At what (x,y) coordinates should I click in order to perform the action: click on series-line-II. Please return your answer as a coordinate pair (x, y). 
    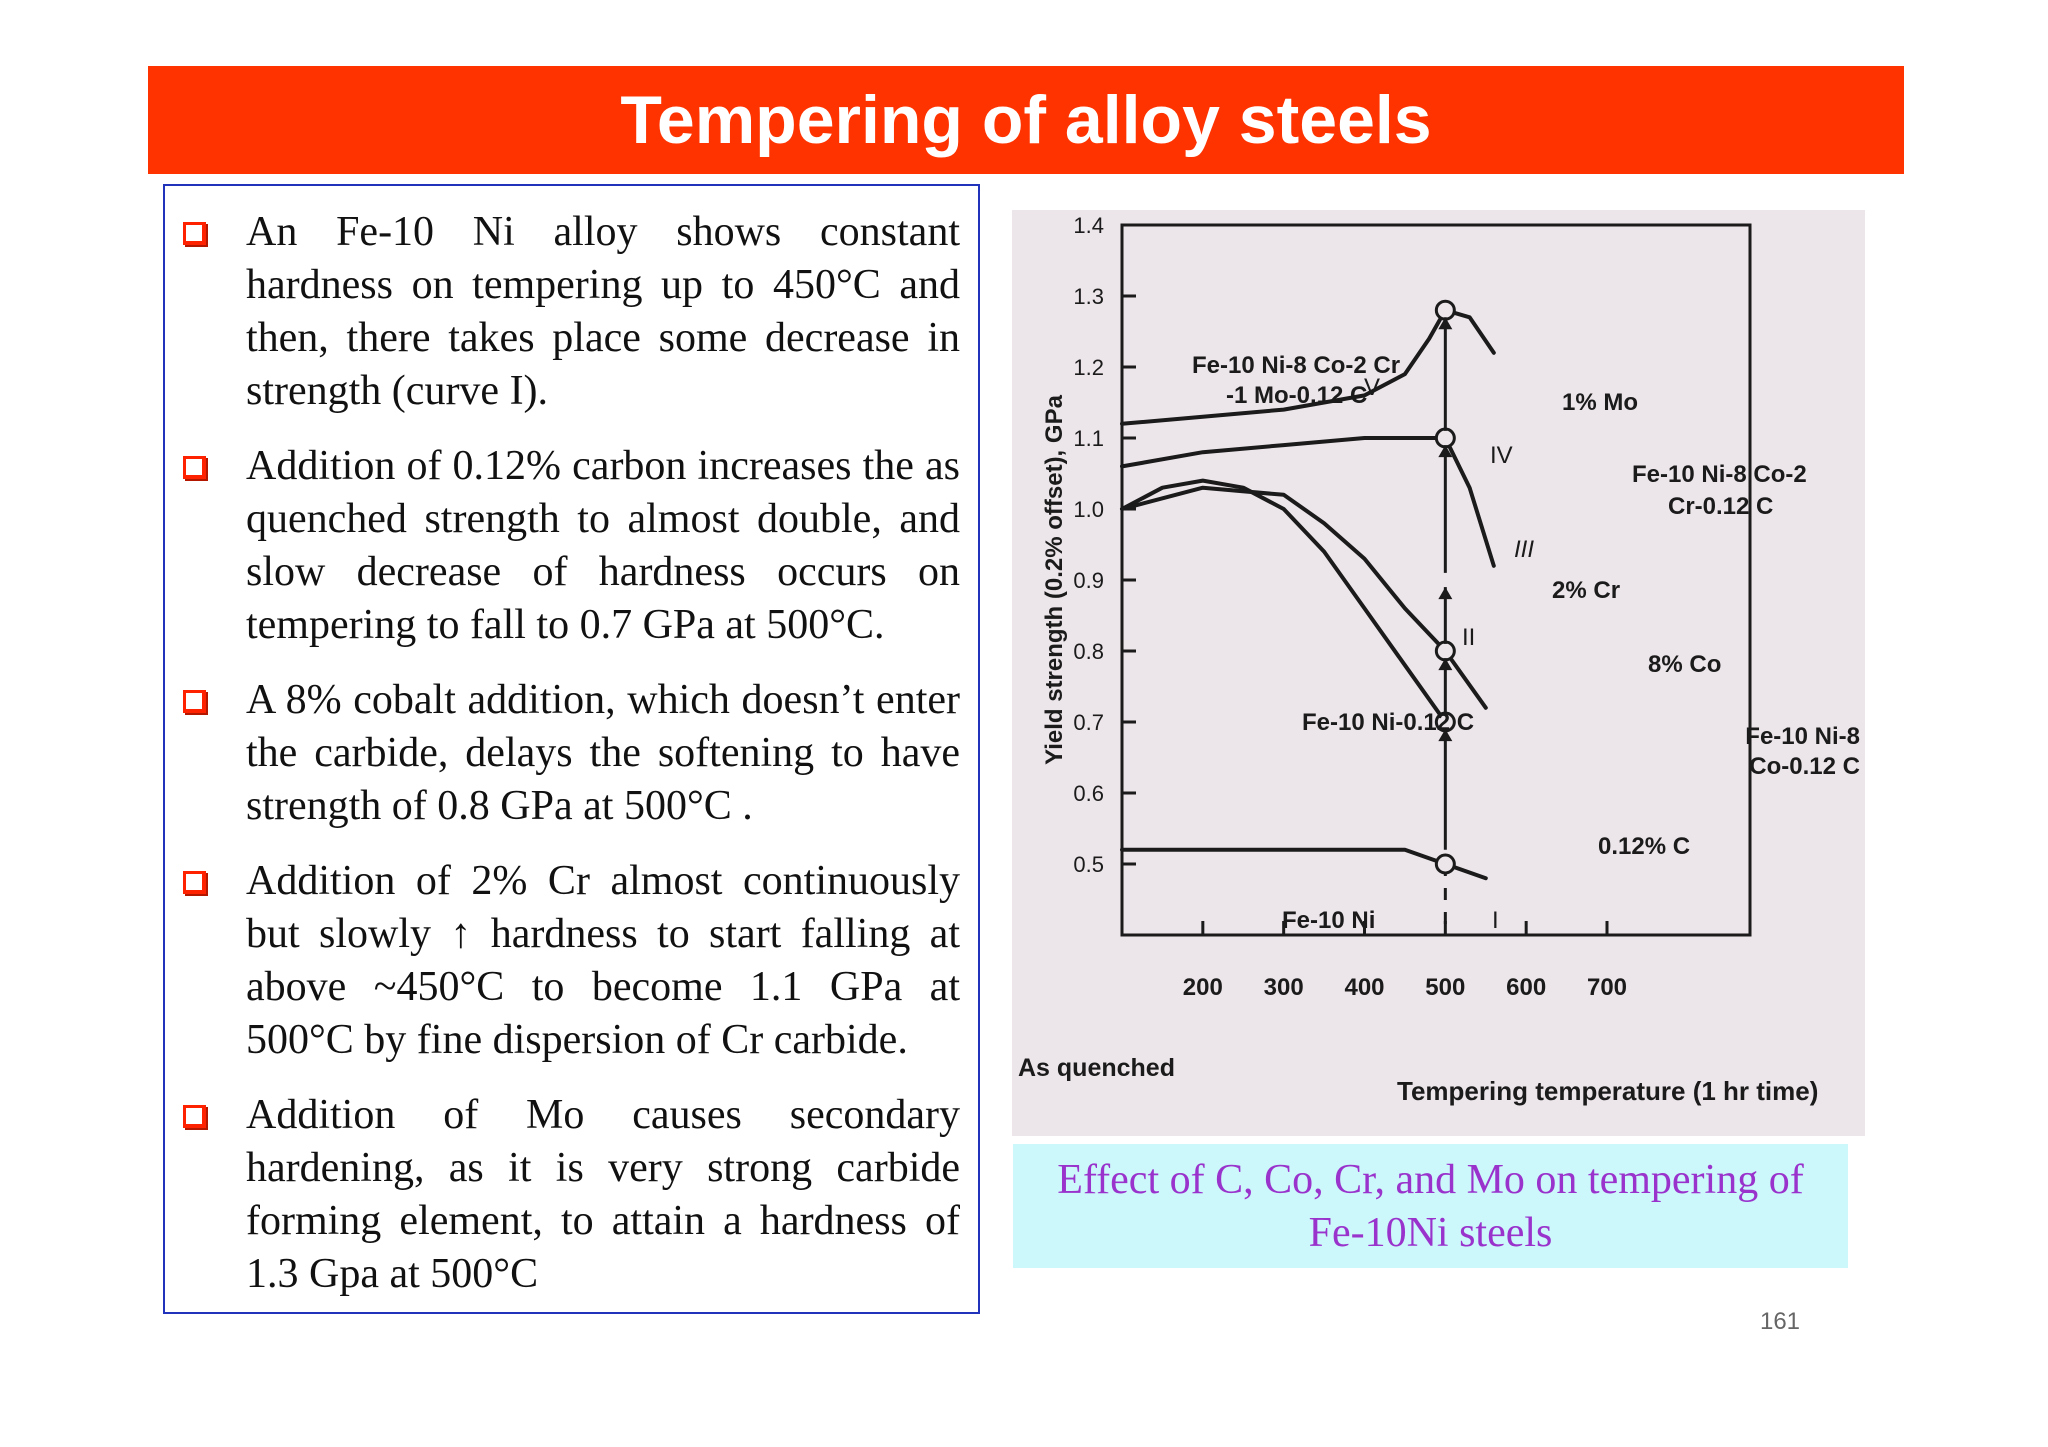
    Looking at the image, I should click on (1284, 601).